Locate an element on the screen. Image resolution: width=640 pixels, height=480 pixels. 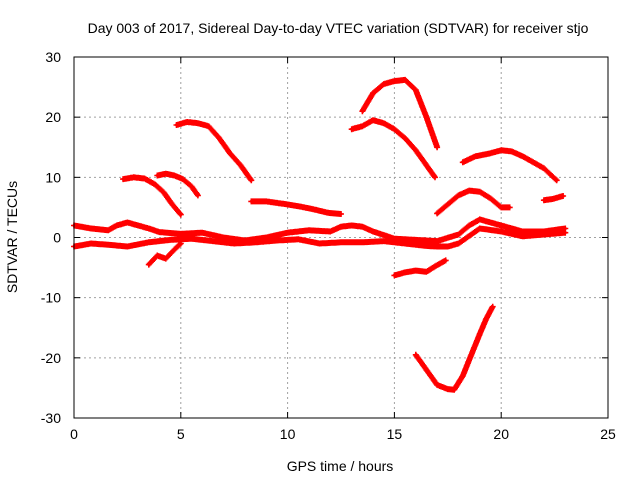
series-arc-13.5h-17h is located at coordinates (400, 113).